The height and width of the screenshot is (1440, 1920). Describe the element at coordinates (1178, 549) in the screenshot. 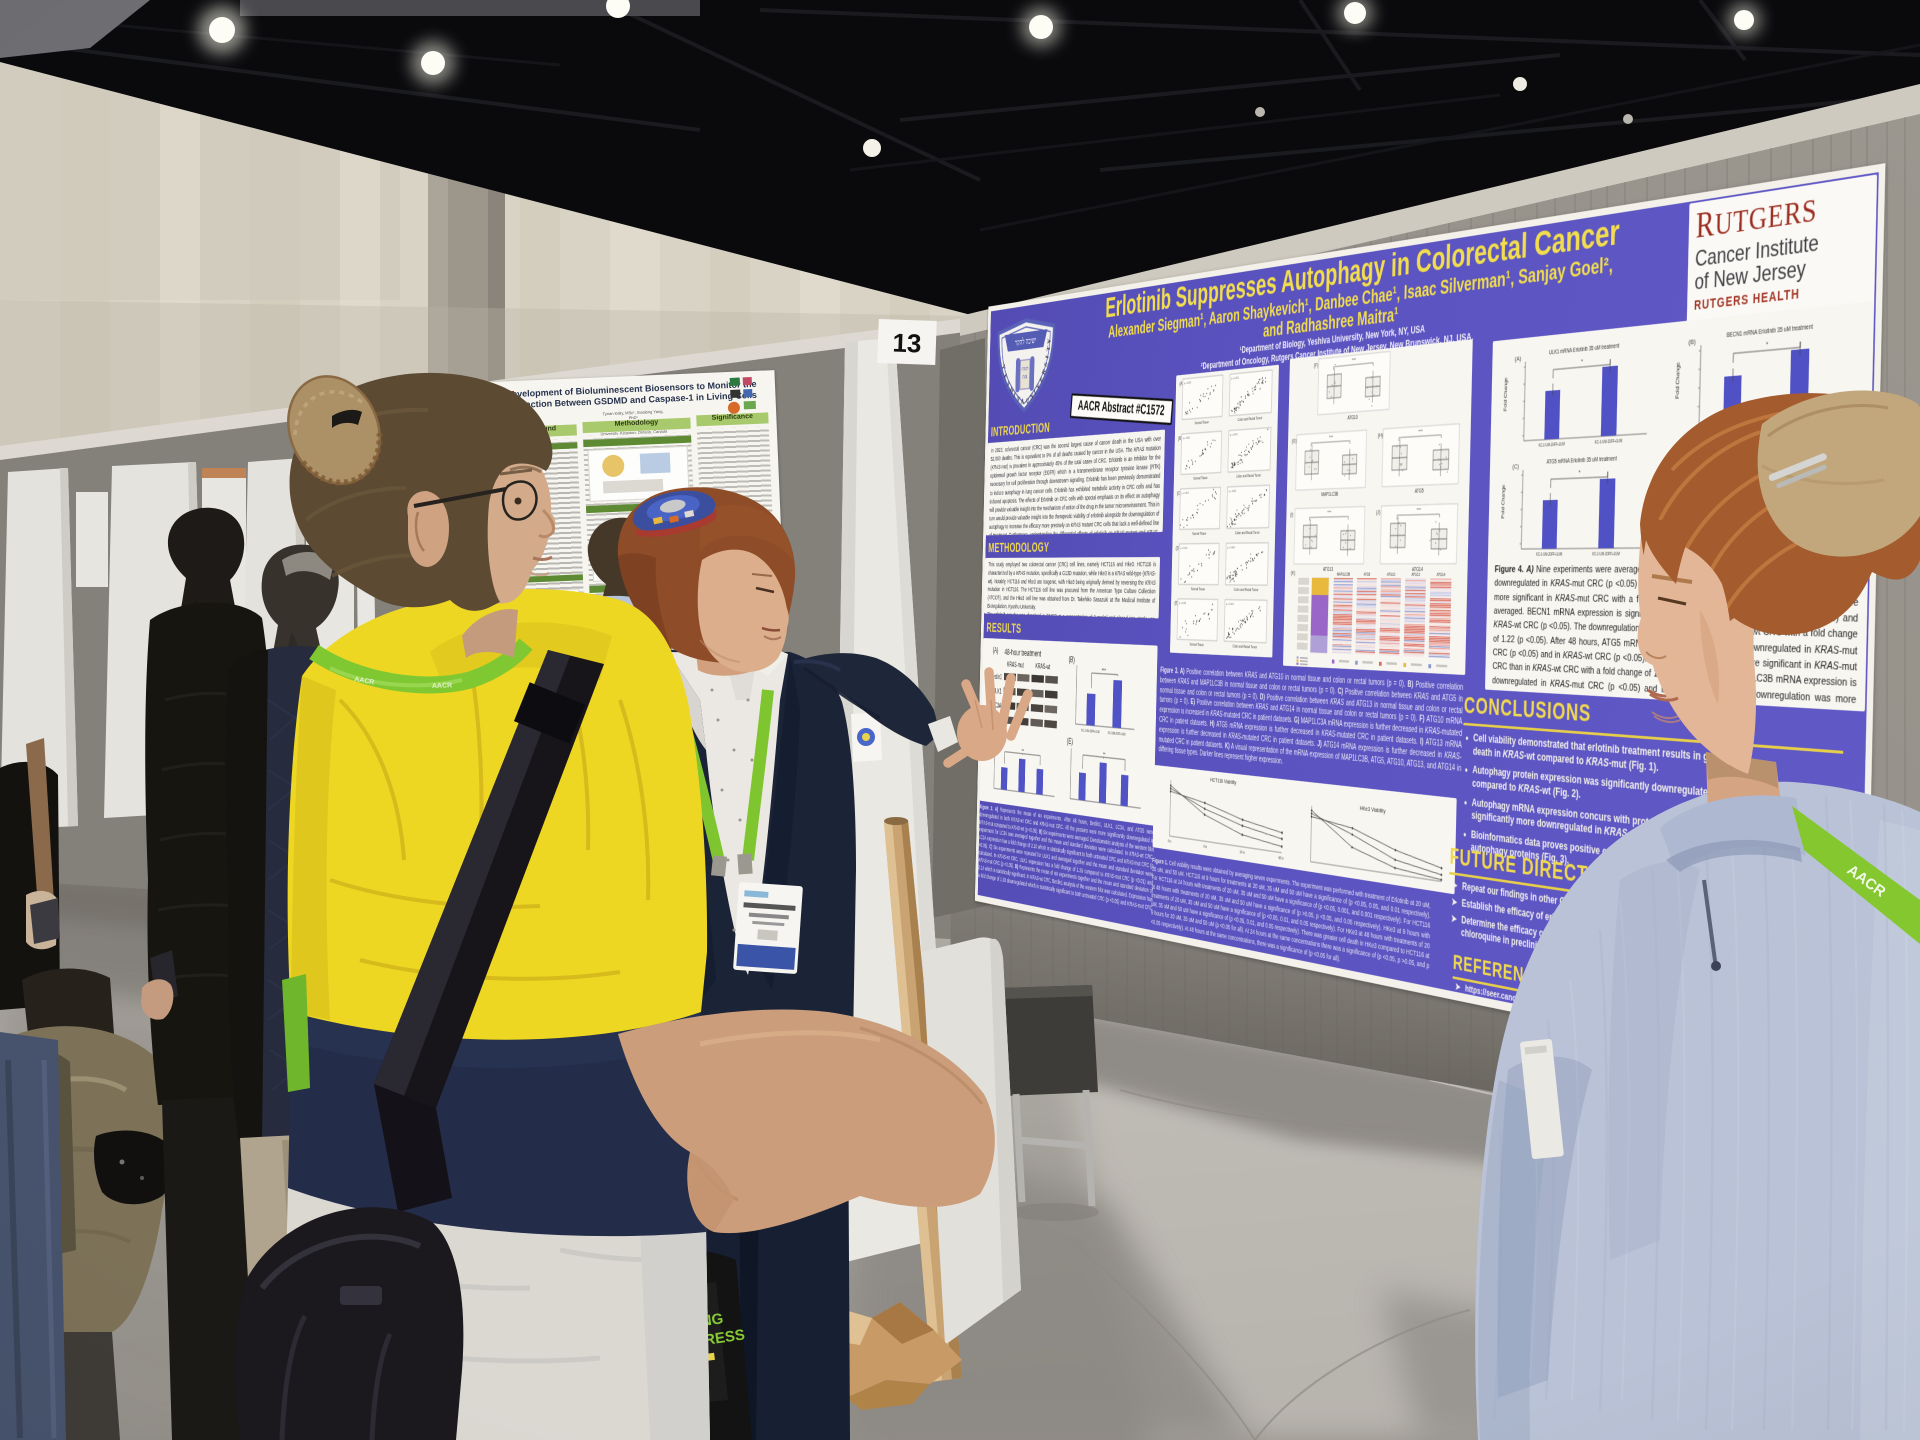

I see `svg-text: (D)` at that location.